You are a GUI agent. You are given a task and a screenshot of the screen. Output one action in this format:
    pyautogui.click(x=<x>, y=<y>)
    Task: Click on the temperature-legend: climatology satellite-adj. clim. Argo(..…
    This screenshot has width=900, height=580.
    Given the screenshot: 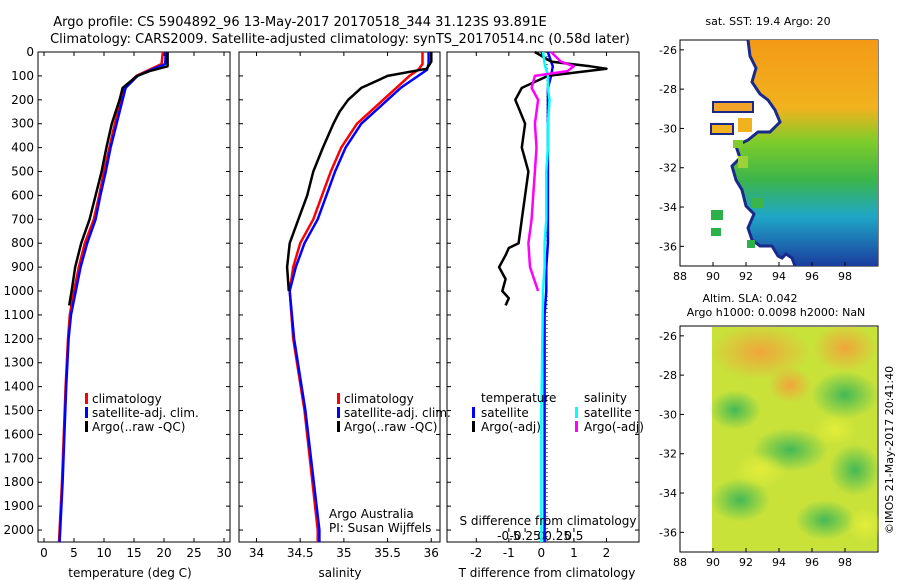 What is the action you would take?
    pyautogui.click(x=142, y=413)
    